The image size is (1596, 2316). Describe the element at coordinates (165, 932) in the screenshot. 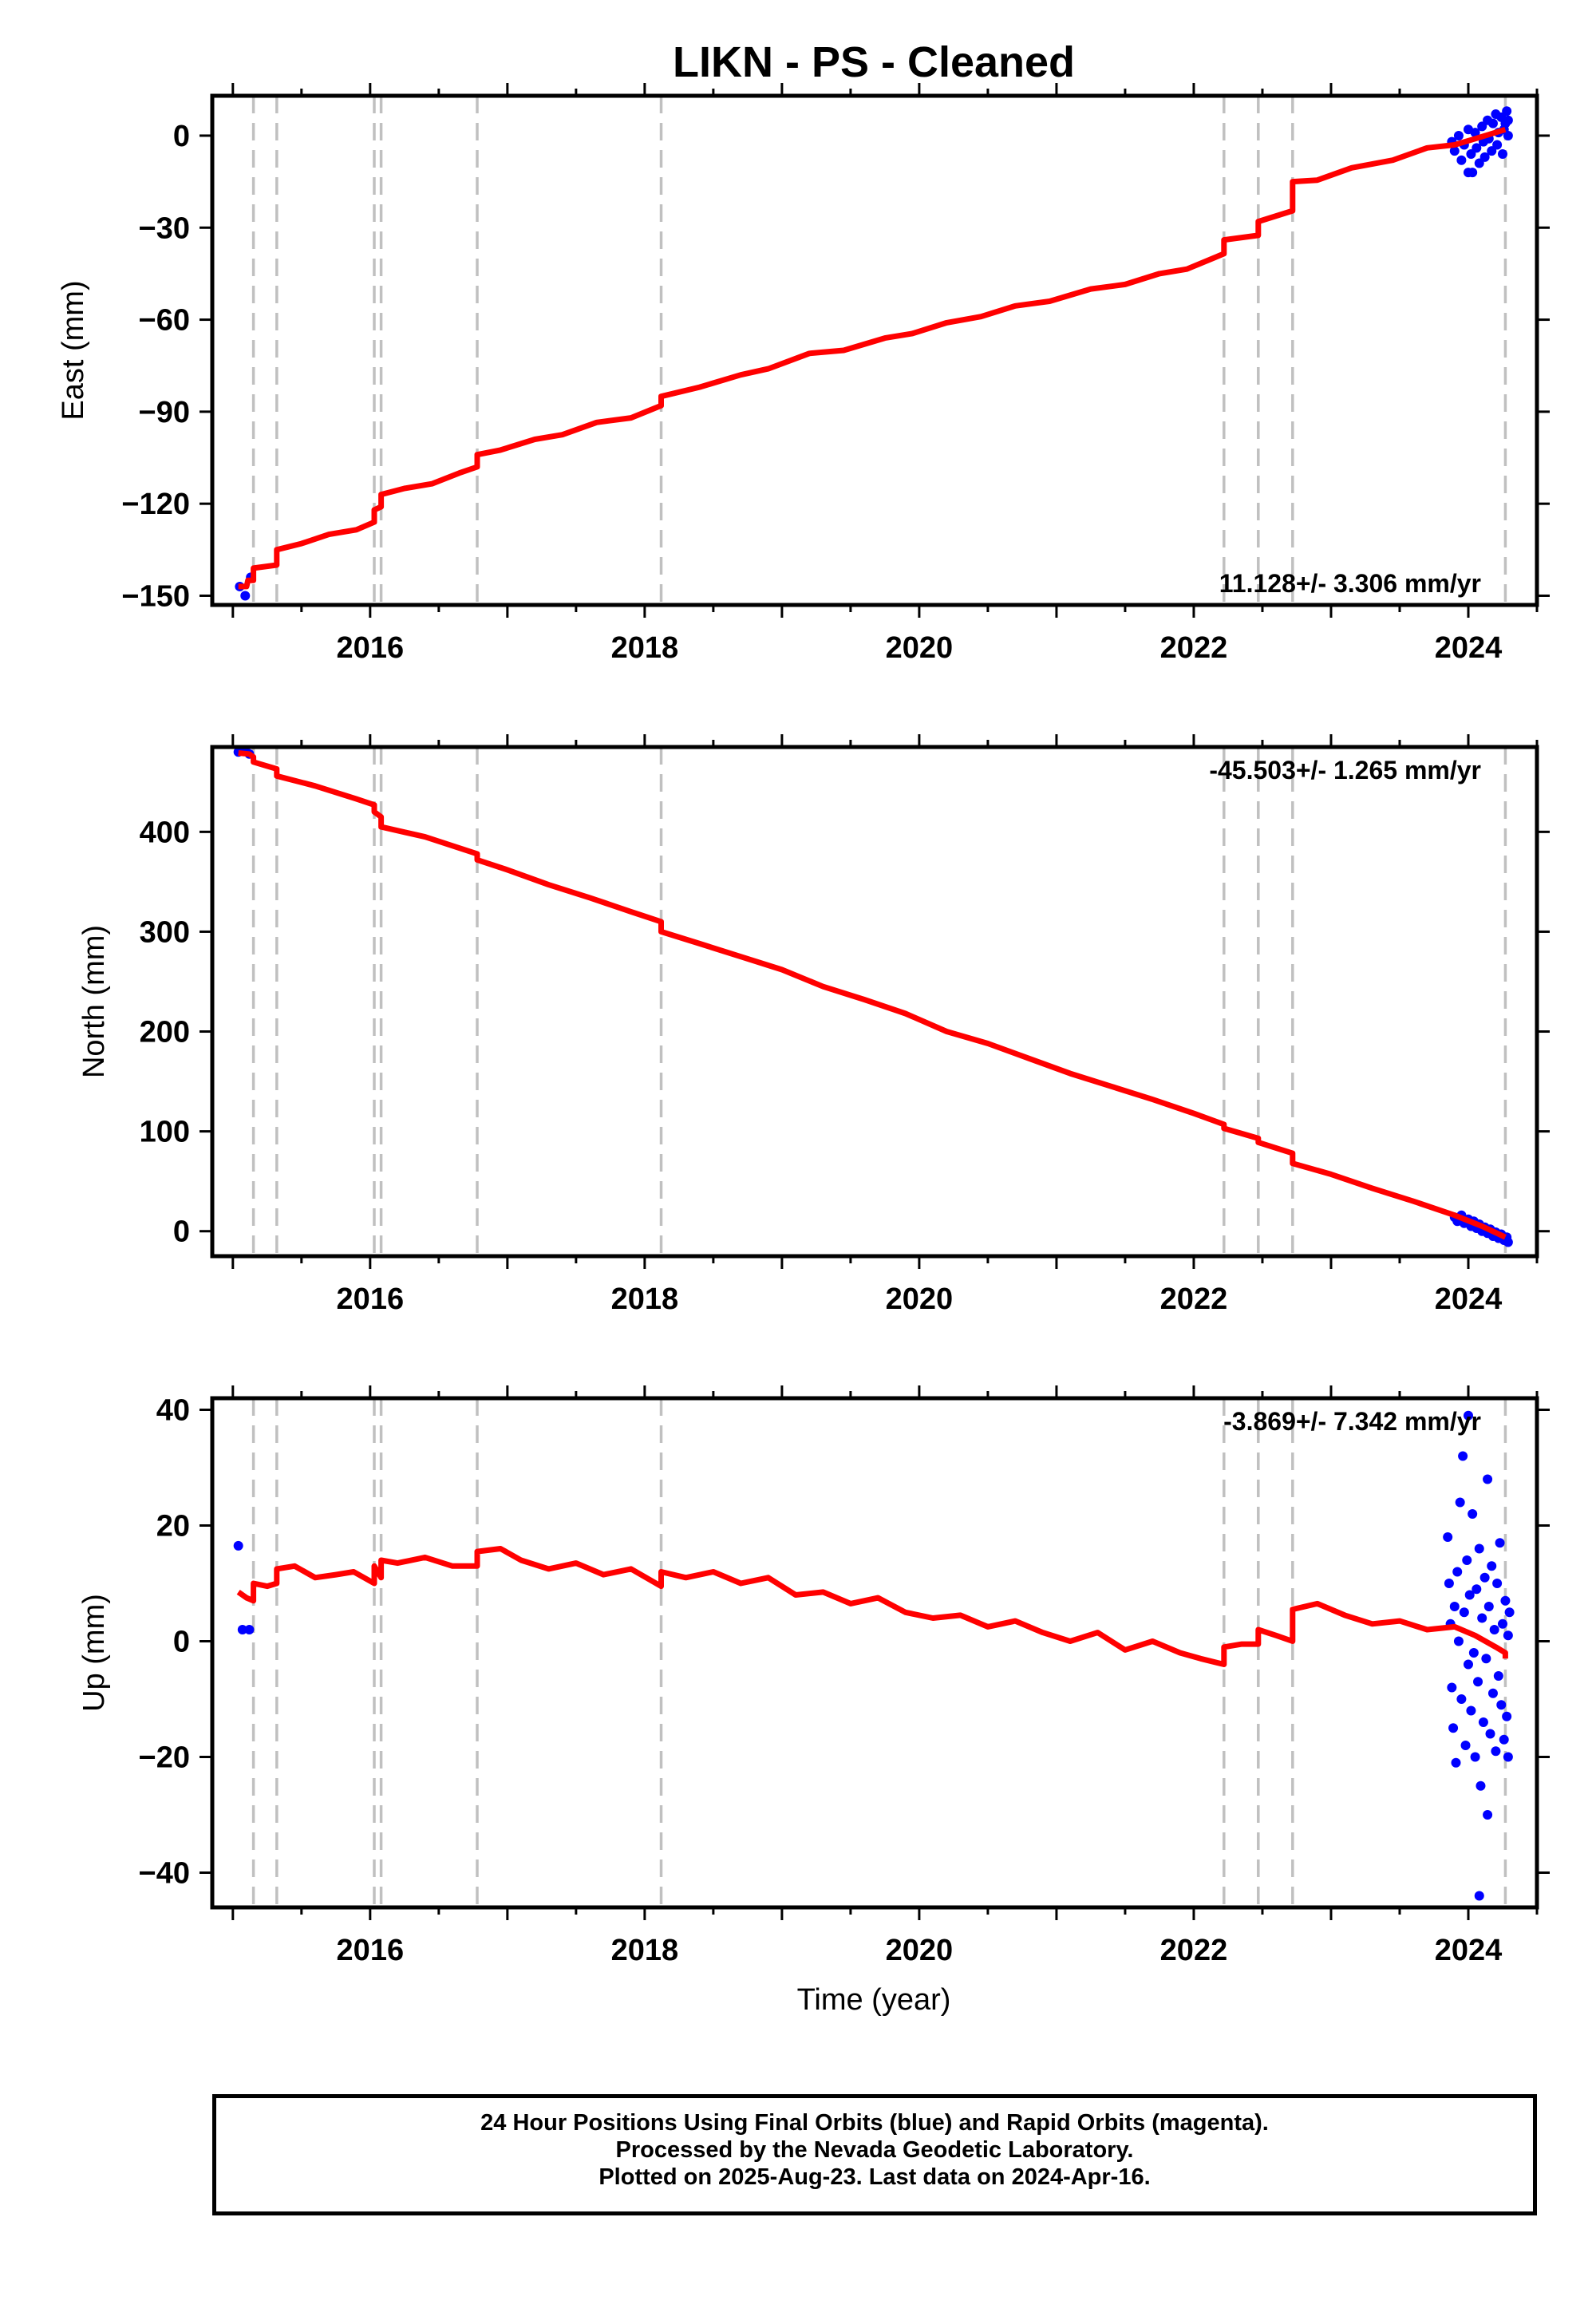

I see `north-ytick-label-300: 300` at that location.